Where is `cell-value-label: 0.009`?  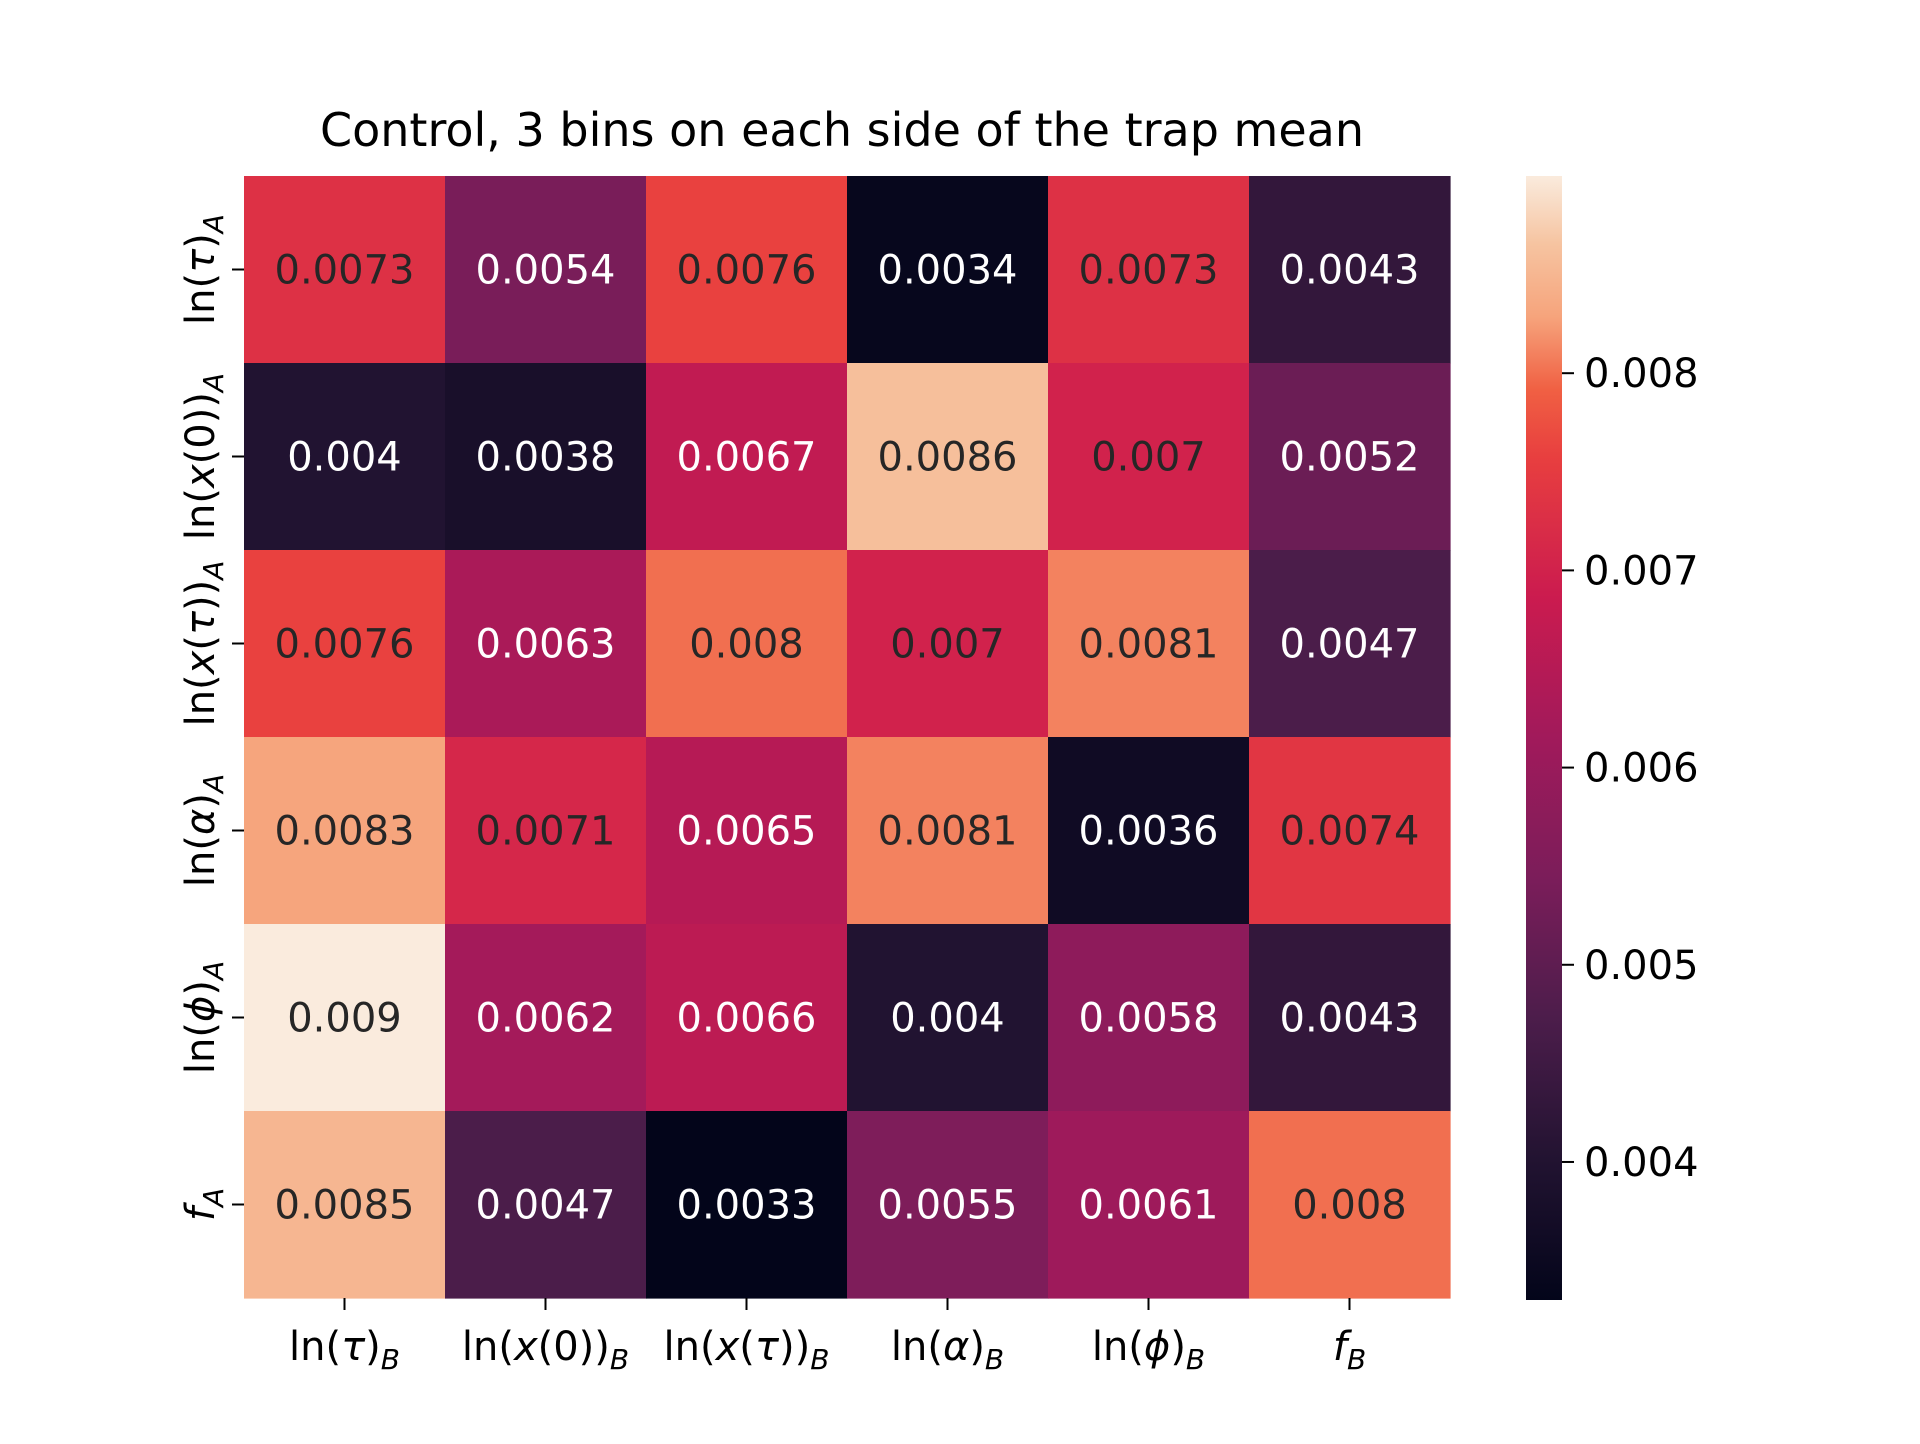
cell-value-label: 0.009 is located at coordinates (344, 1019).